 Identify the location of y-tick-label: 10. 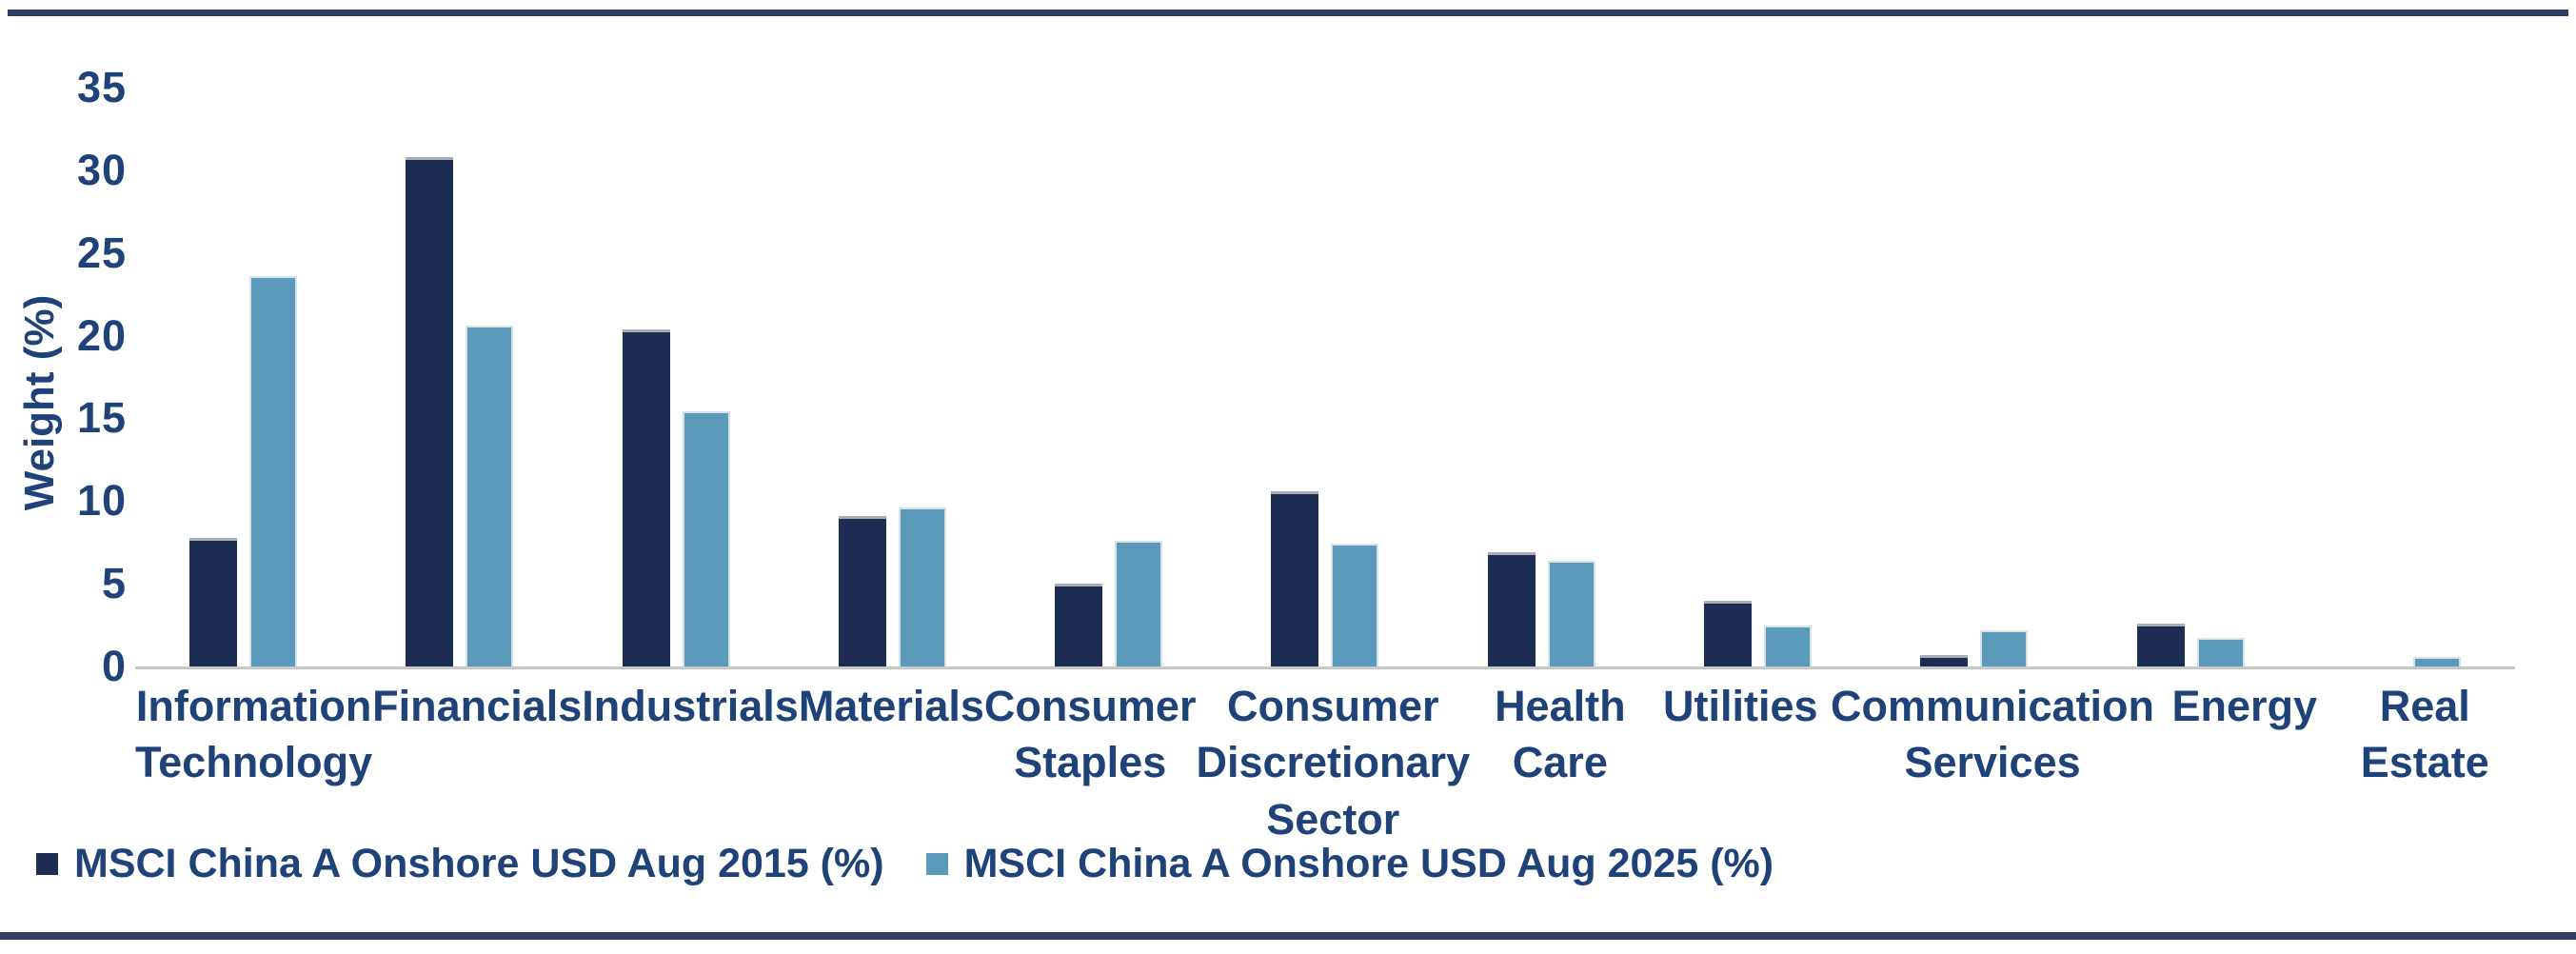
(101, 501).